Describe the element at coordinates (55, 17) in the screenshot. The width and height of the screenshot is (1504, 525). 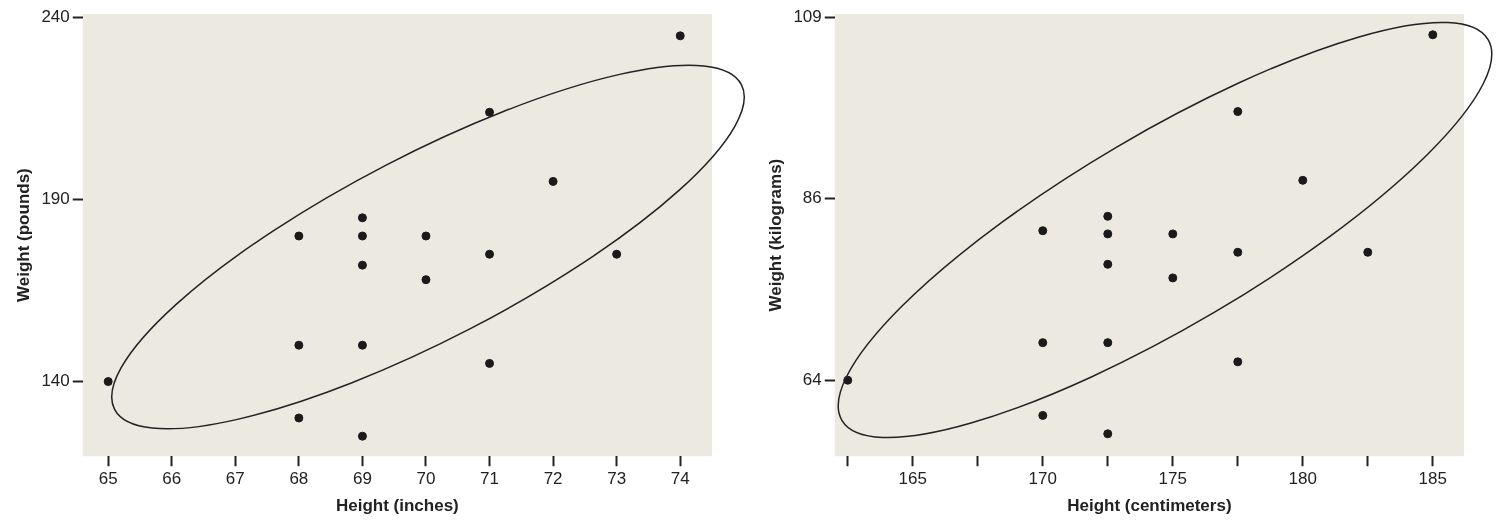
I see `y-tick-label: 240` at that location.